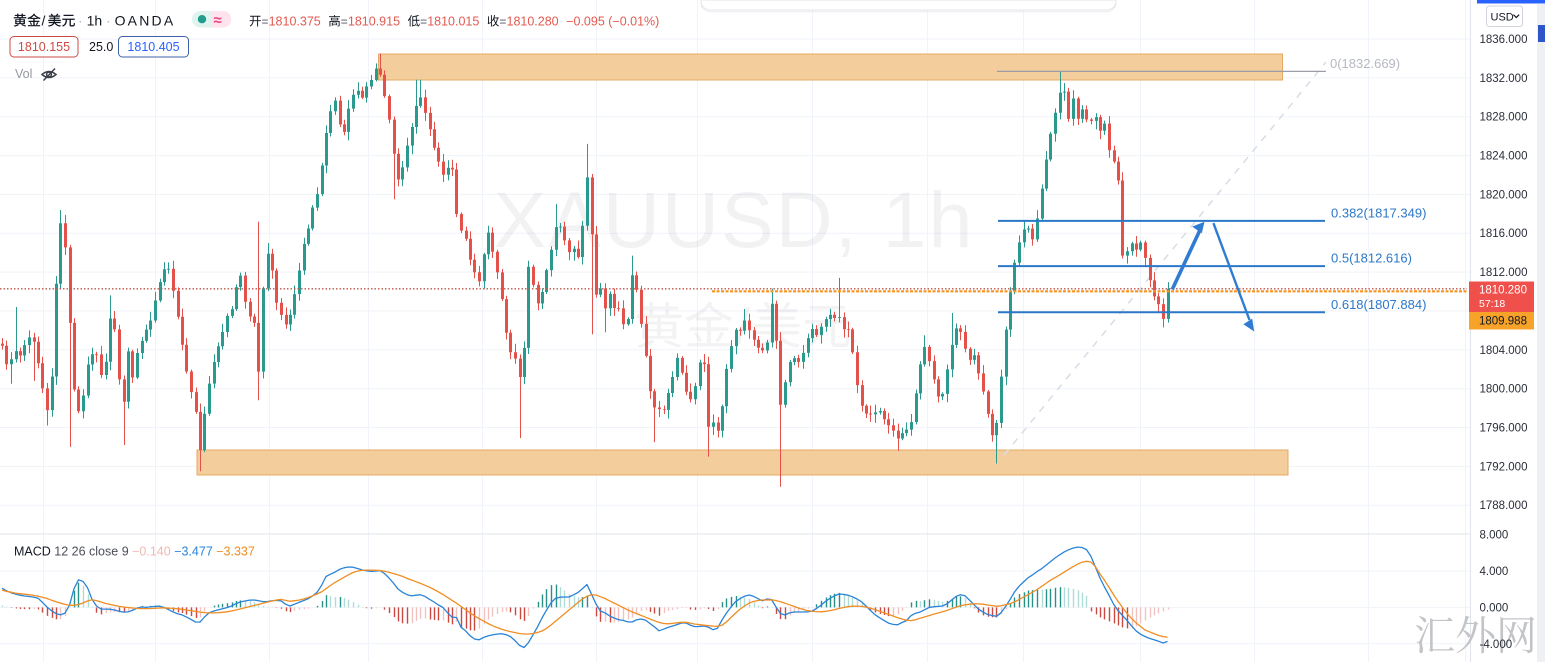 This screenshot has height=662, width=1545. What do you see at coordinates (1378, 304) in the screenshot?
I see `svg-text: 0.618(1807.884)` at bounding box center [1378, 304].